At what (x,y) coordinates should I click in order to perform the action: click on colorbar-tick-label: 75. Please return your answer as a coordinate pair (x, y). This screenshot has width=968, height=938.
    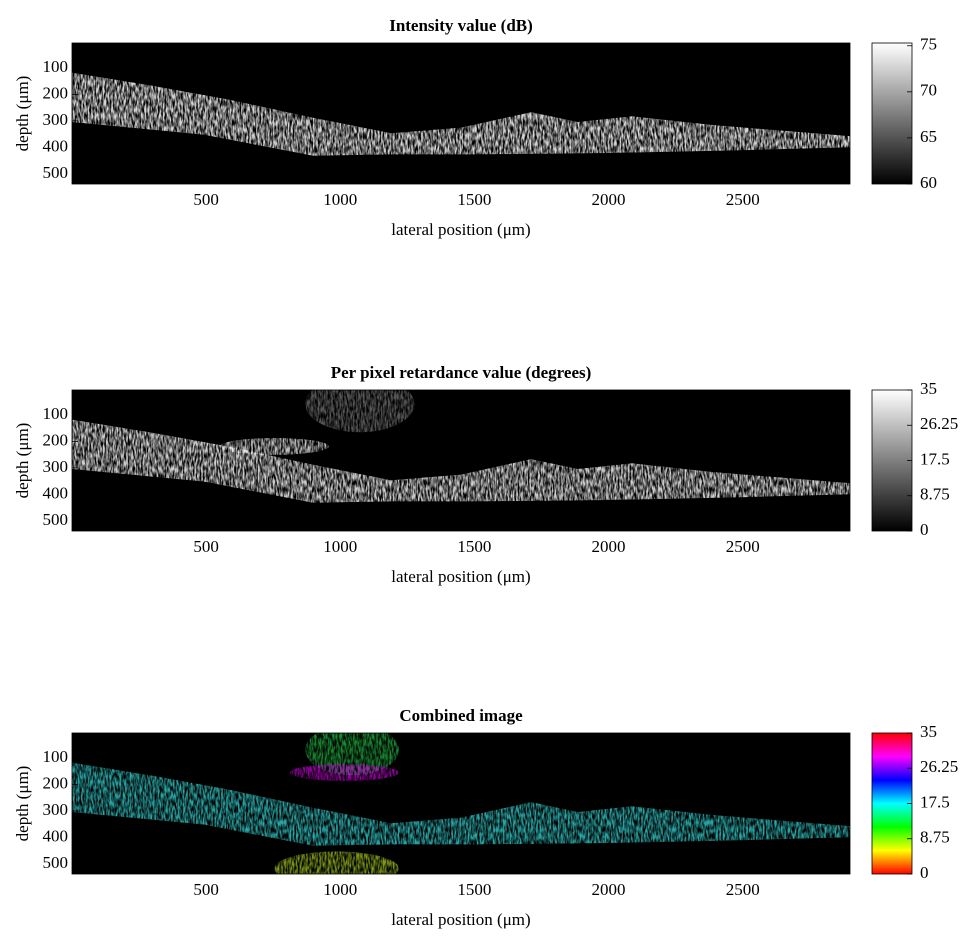
    Looking at the image, I should click on (928, 44).